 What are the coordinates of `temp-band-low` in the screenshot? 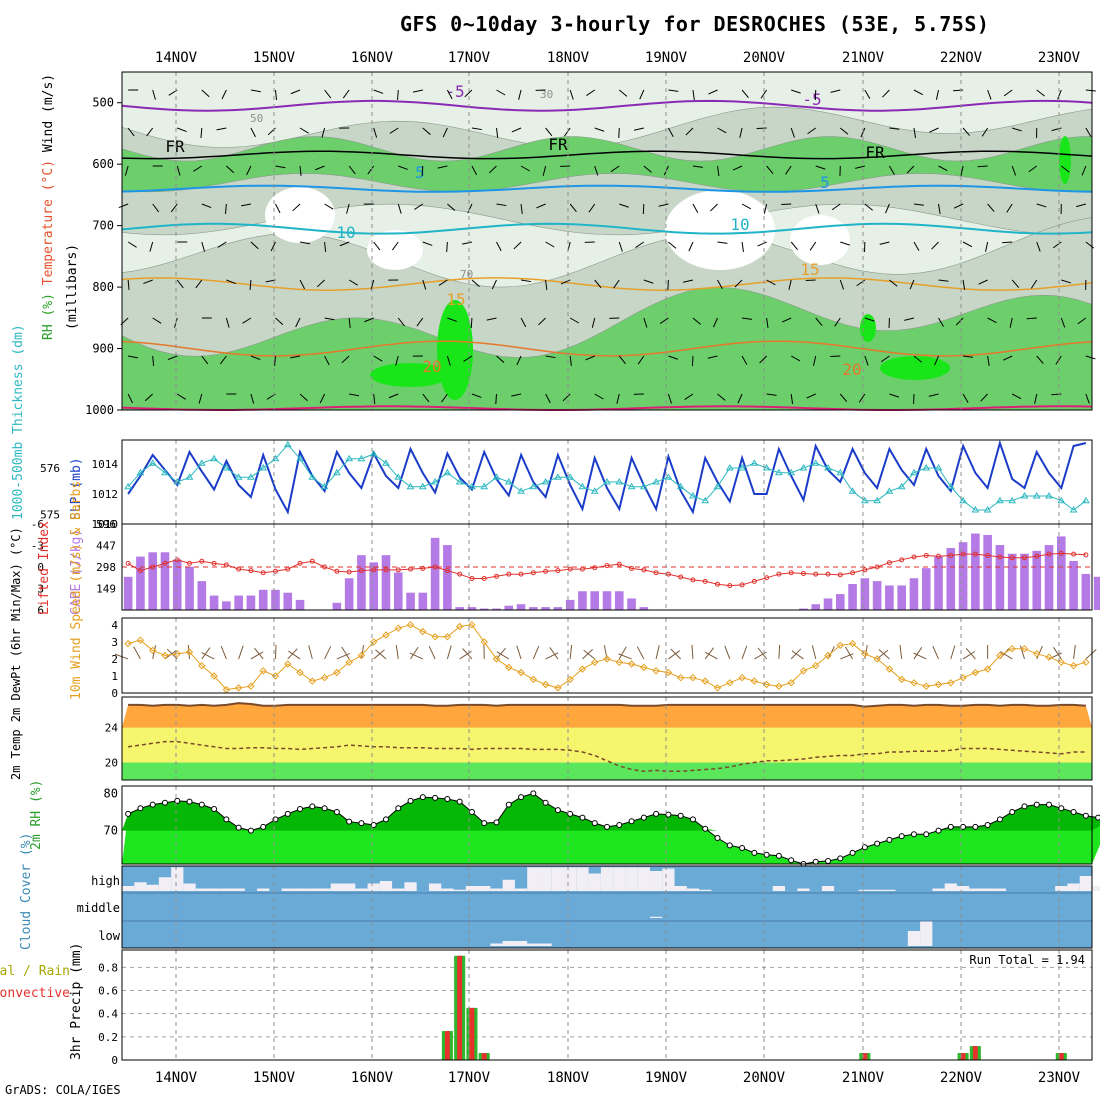 It's located at (607, 771).